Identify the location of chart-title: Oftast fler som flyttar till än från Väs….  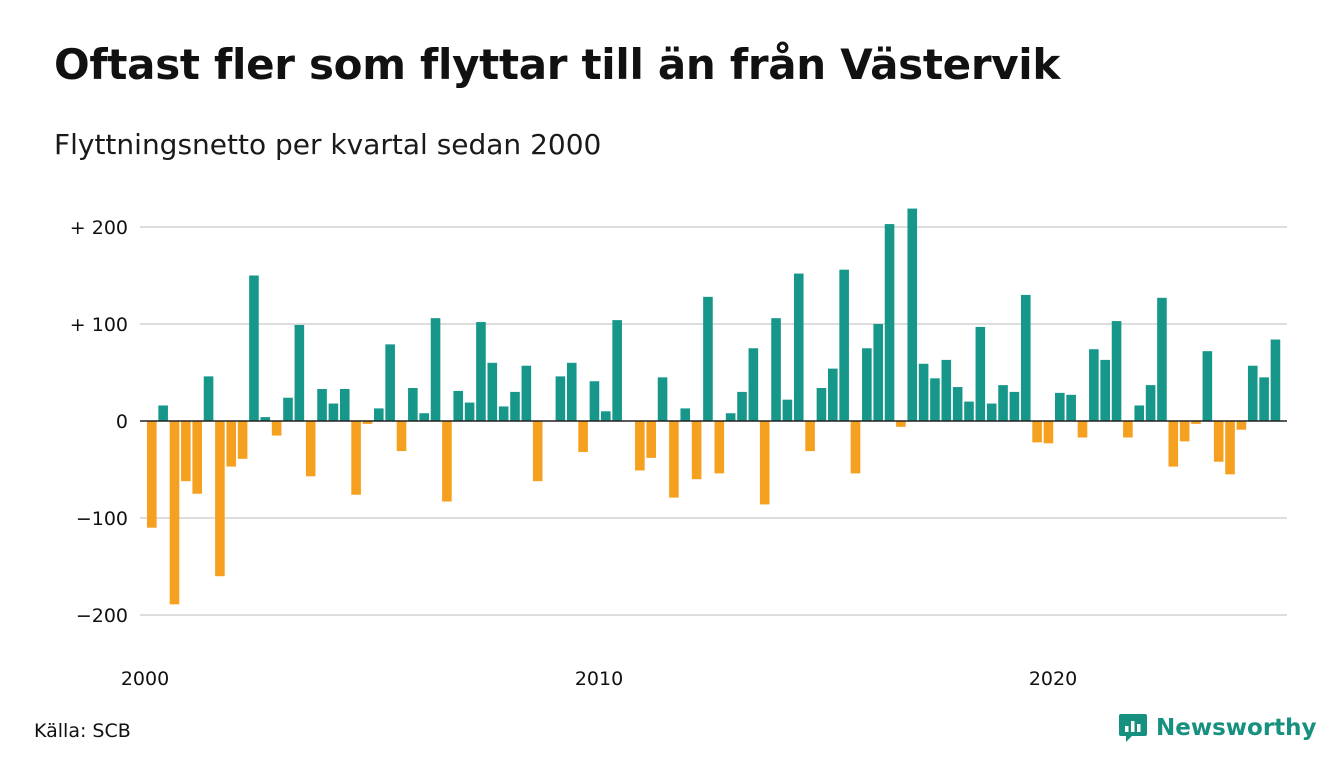
(557, 64).